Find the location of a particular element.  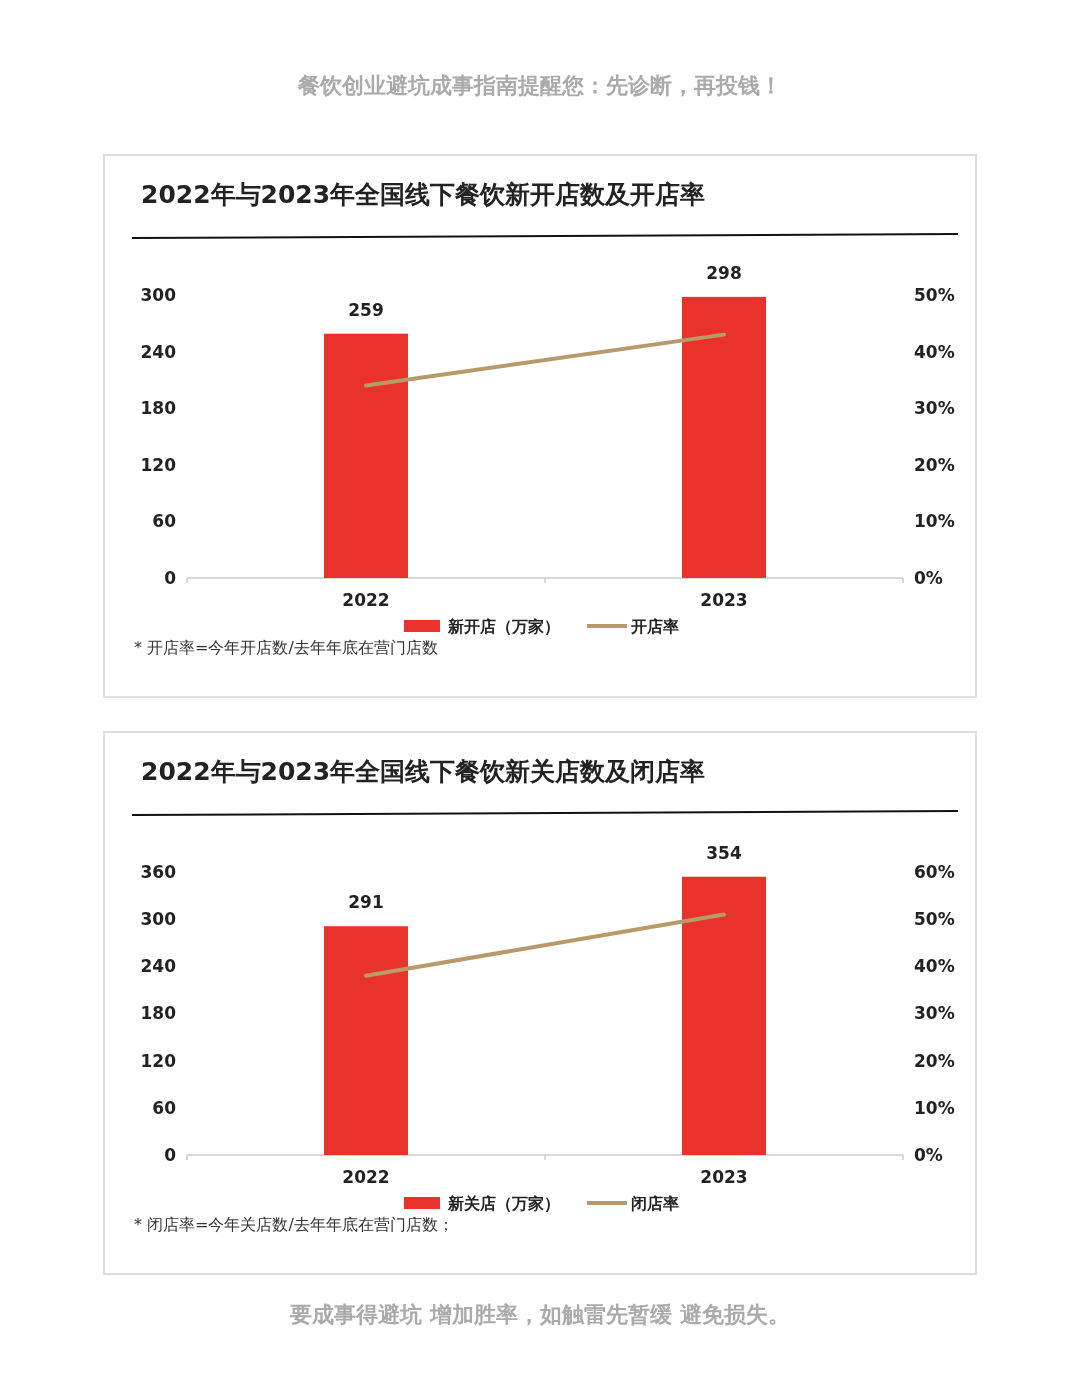

legend-label: 新关店（万家） is located at coordinates (503, 1203).